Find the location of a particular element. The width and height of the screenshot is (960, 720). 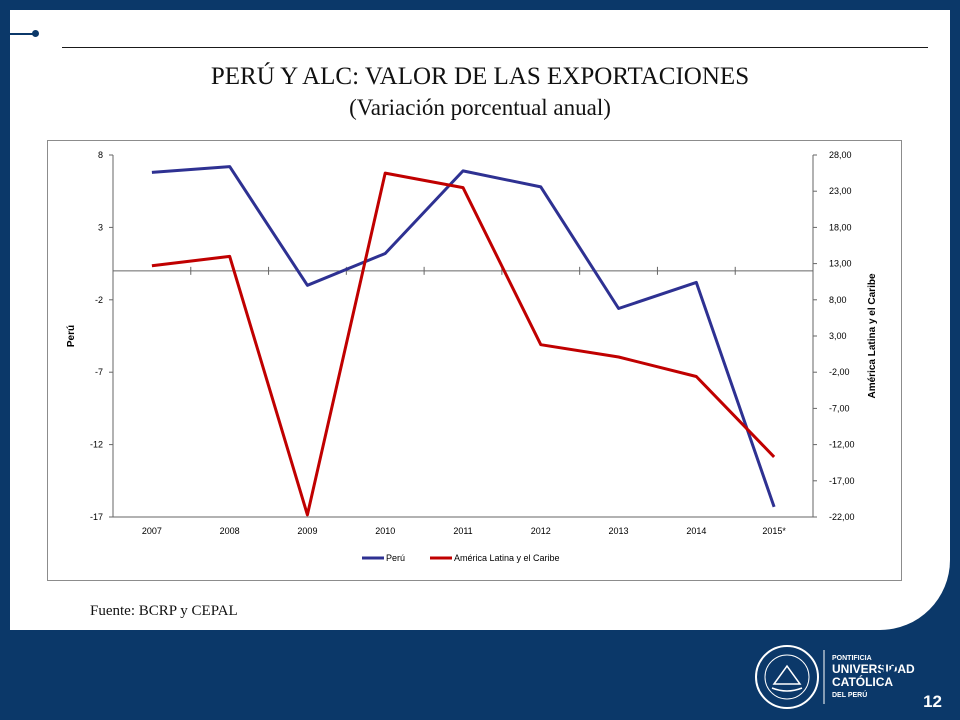

slide-subtitle: (Variación porcentual anual) is located at coordinates (480, 107).